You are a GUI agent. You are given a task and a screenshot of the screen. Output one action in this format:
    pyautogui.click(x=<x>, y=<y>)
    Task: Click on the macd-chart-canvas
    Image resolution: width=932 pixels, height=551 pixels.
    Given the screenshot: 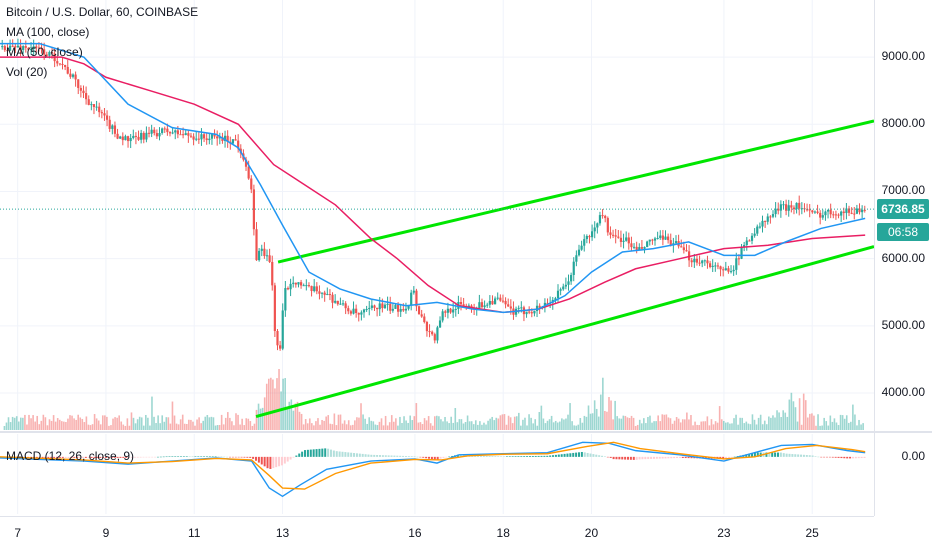 What is the action you would take?
    pyautogui.click(x=437, y=474)
    